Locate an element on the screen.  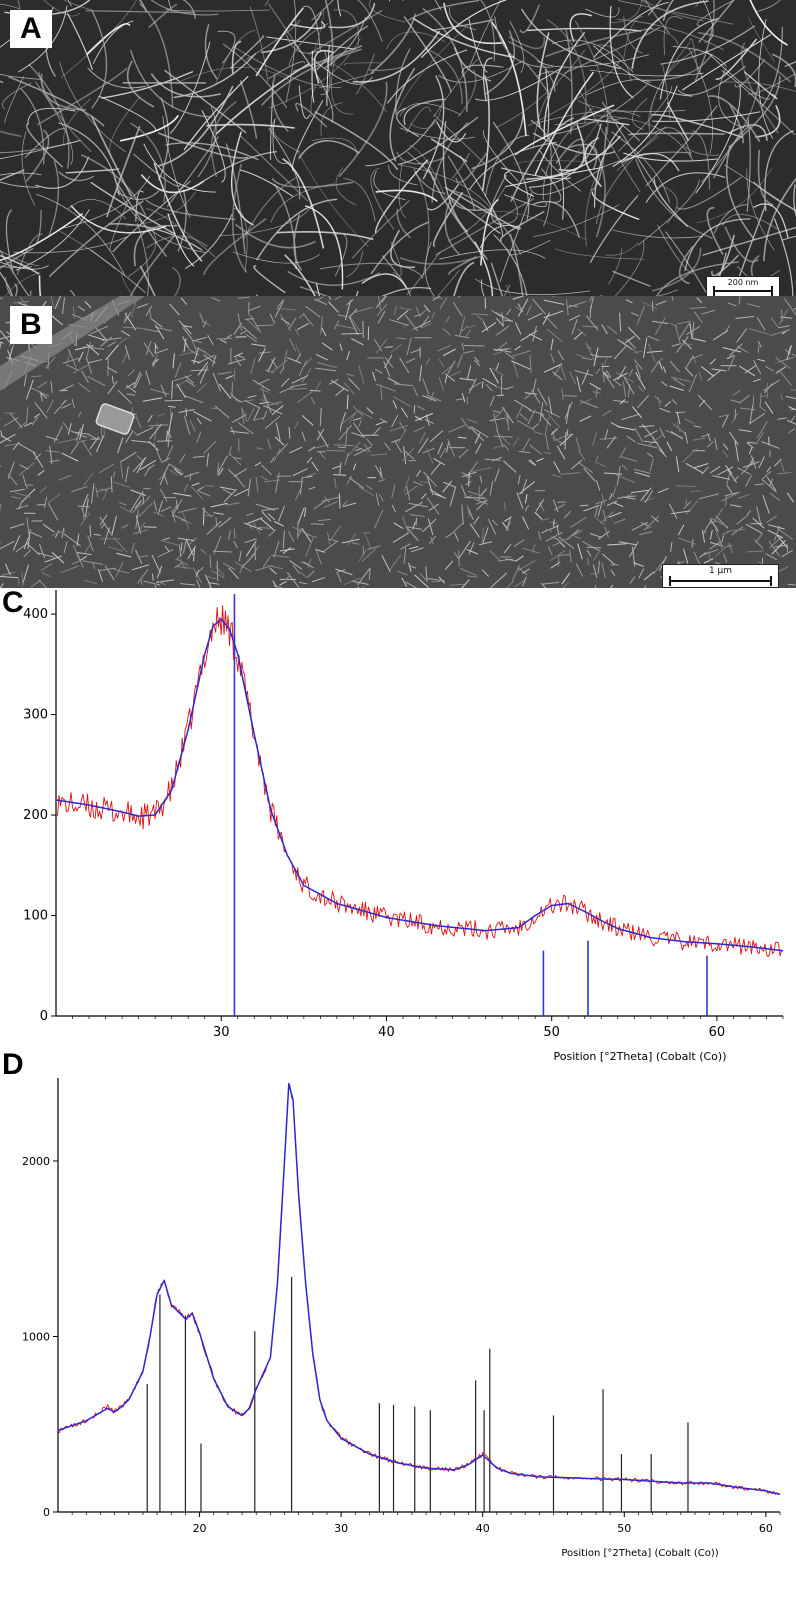
y-tick-label: 400 is located at coordinates (35, 614).